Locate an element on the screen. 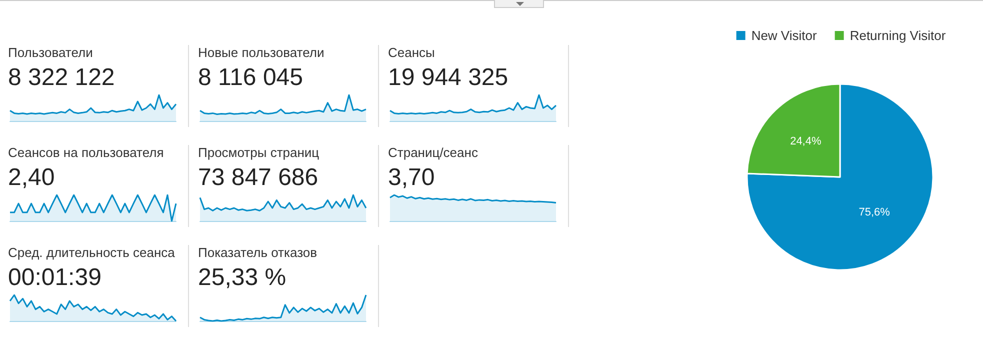 The height and width of the screenshot is (349, 983). chart-subtitle: 8 322 122 is located at coordinates (62, 78).